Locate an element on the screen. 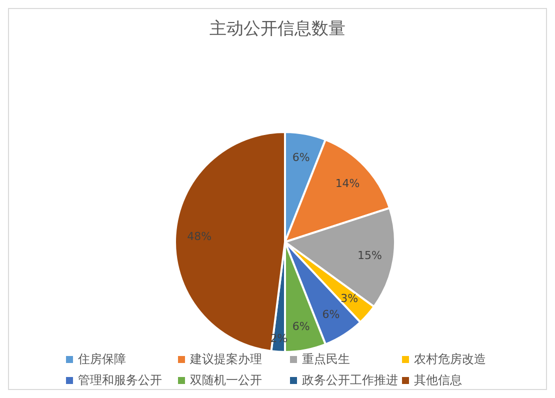 This screenshot has height=398, width=555. legend-label: 管理和服务公开 is located at coordinates (120, 380).